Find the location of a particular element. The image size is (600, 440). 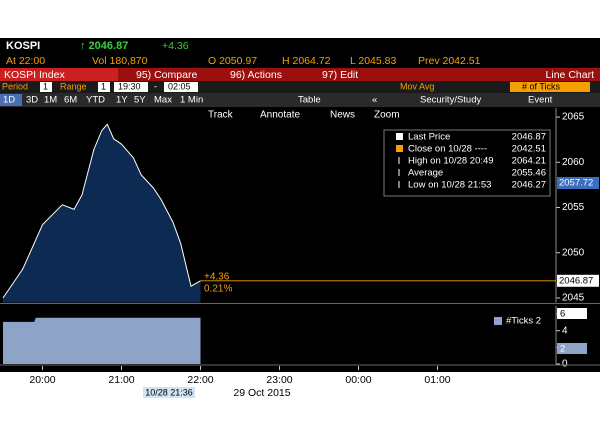

label: Mov Avg is located at coordinates (417, 86).